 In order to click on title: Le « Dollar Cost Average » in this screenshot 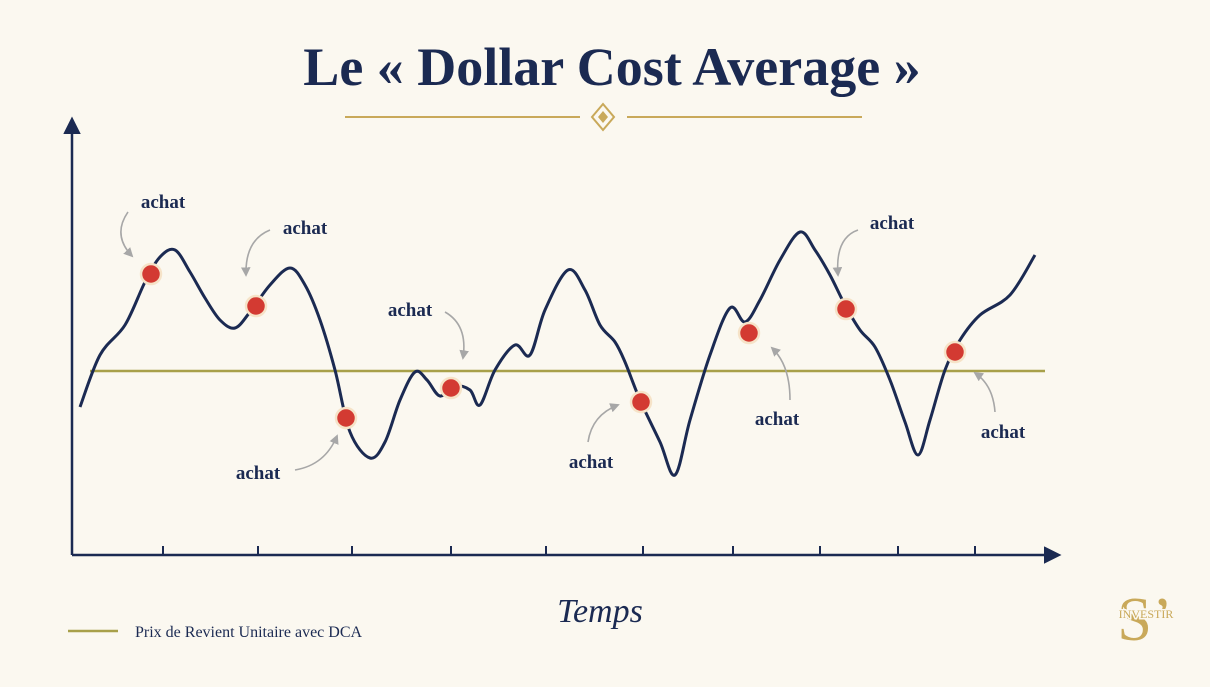, I will do `click(611, 67)`.